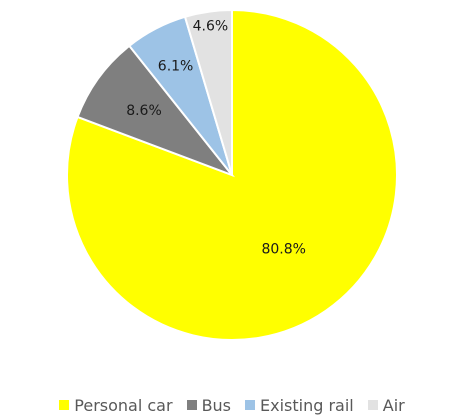 This screenshot has width=464, height=416. Describe the element at coordinates (208, 92) in the screenshot. I see `pie-slice-air` at that location.